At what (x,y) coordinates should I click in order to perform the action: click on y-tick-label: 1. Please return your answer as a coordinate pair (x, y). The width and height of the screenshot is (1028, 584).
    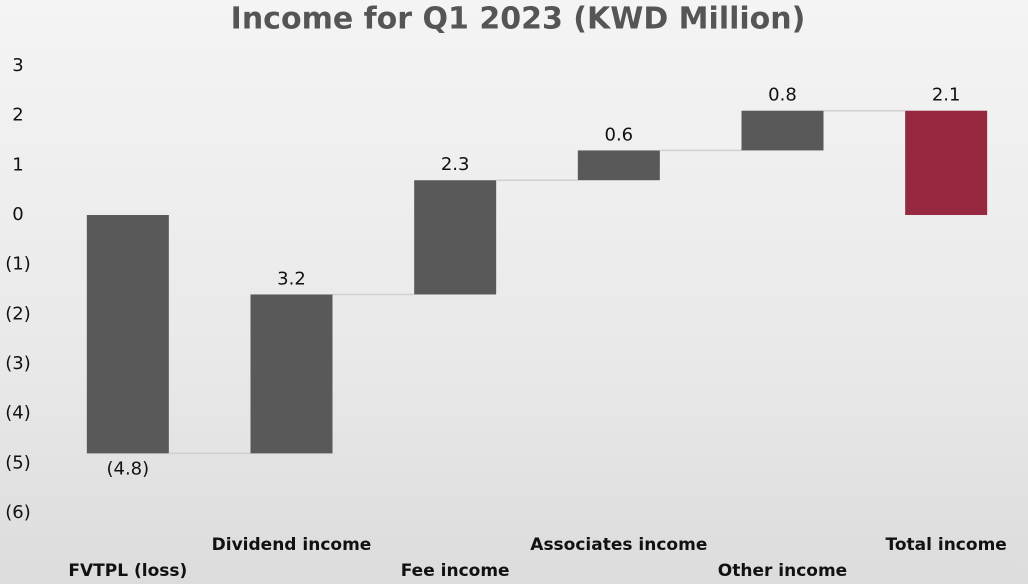
    Looking at the image, I should click on (17, 164).